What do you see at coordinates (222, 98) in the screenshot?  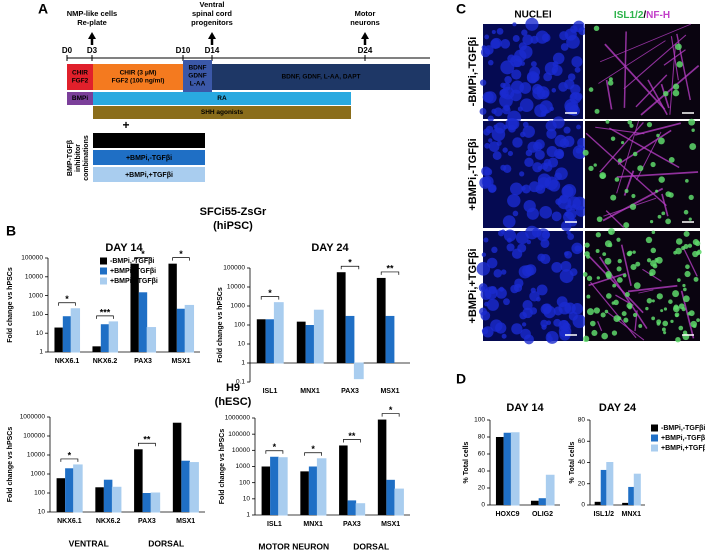 I see `protocol-box` at bounding box center [222, 98].